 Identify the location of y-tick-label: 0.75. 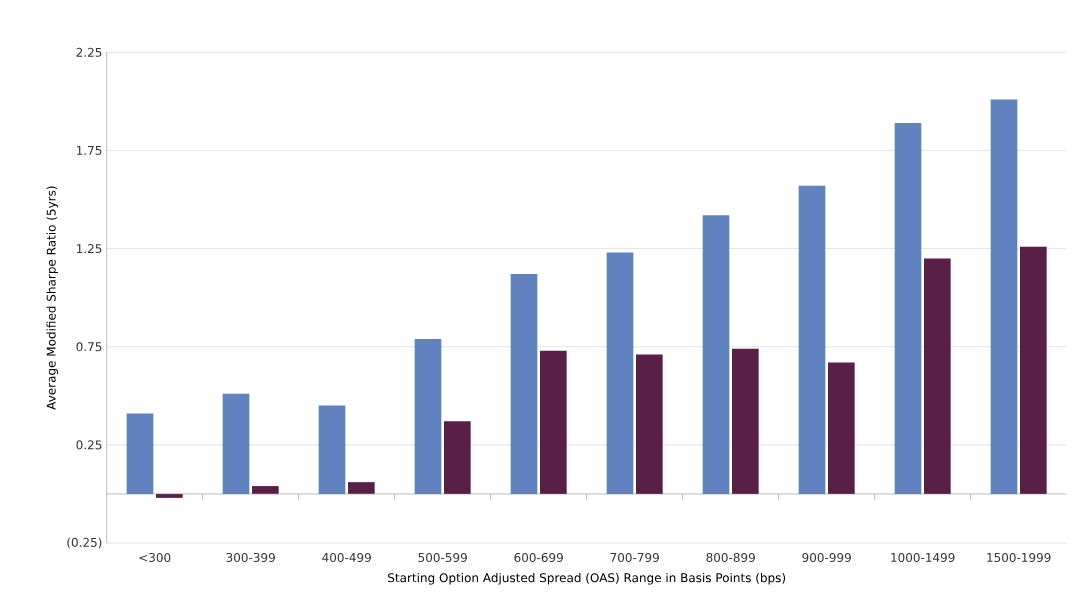
(89, 347).